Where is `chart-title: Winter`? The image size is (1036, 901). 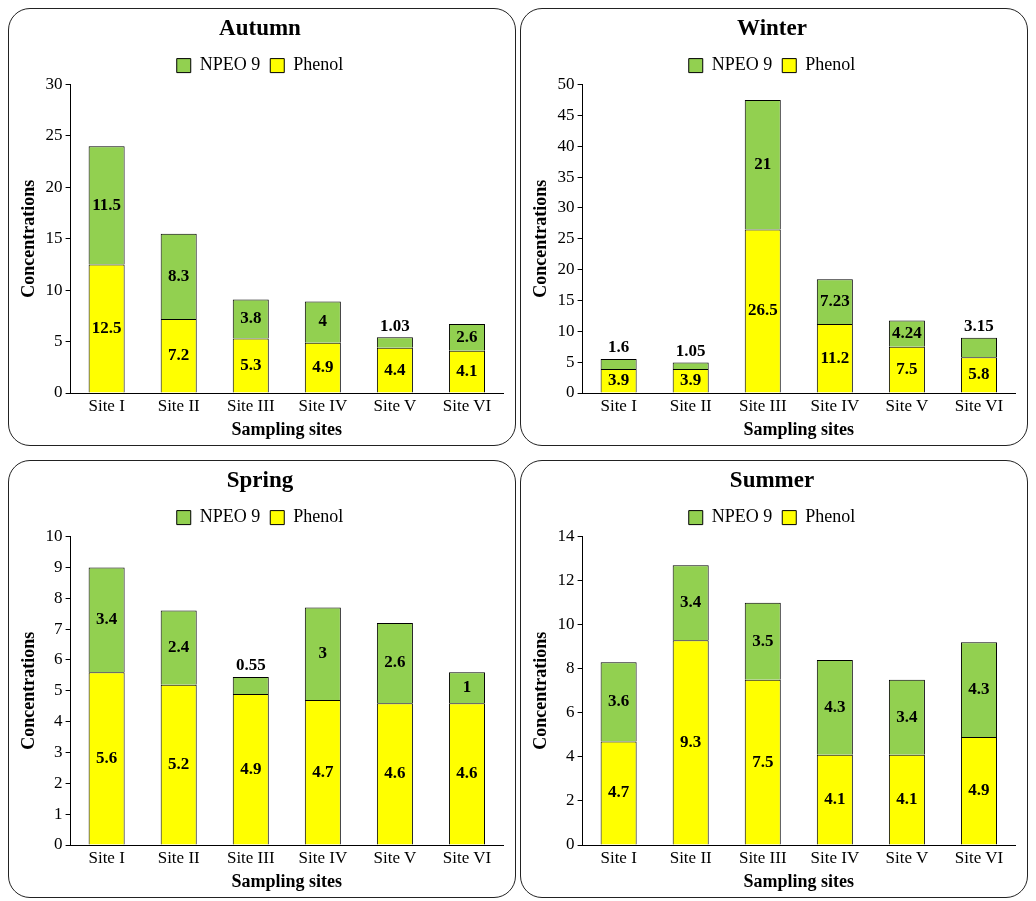 chart-title: Winter is located at coordinates (772, 27).